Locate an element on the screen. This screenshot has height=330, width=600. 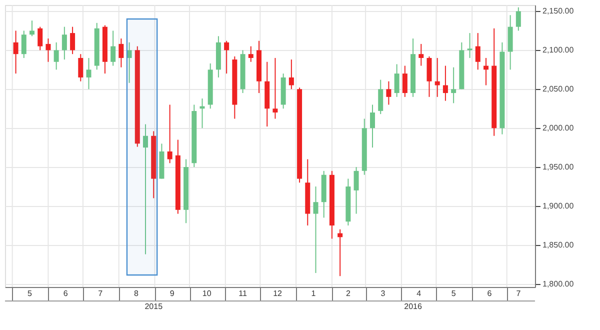
x-tick-label: 9 is located at coordinates (172, 293).